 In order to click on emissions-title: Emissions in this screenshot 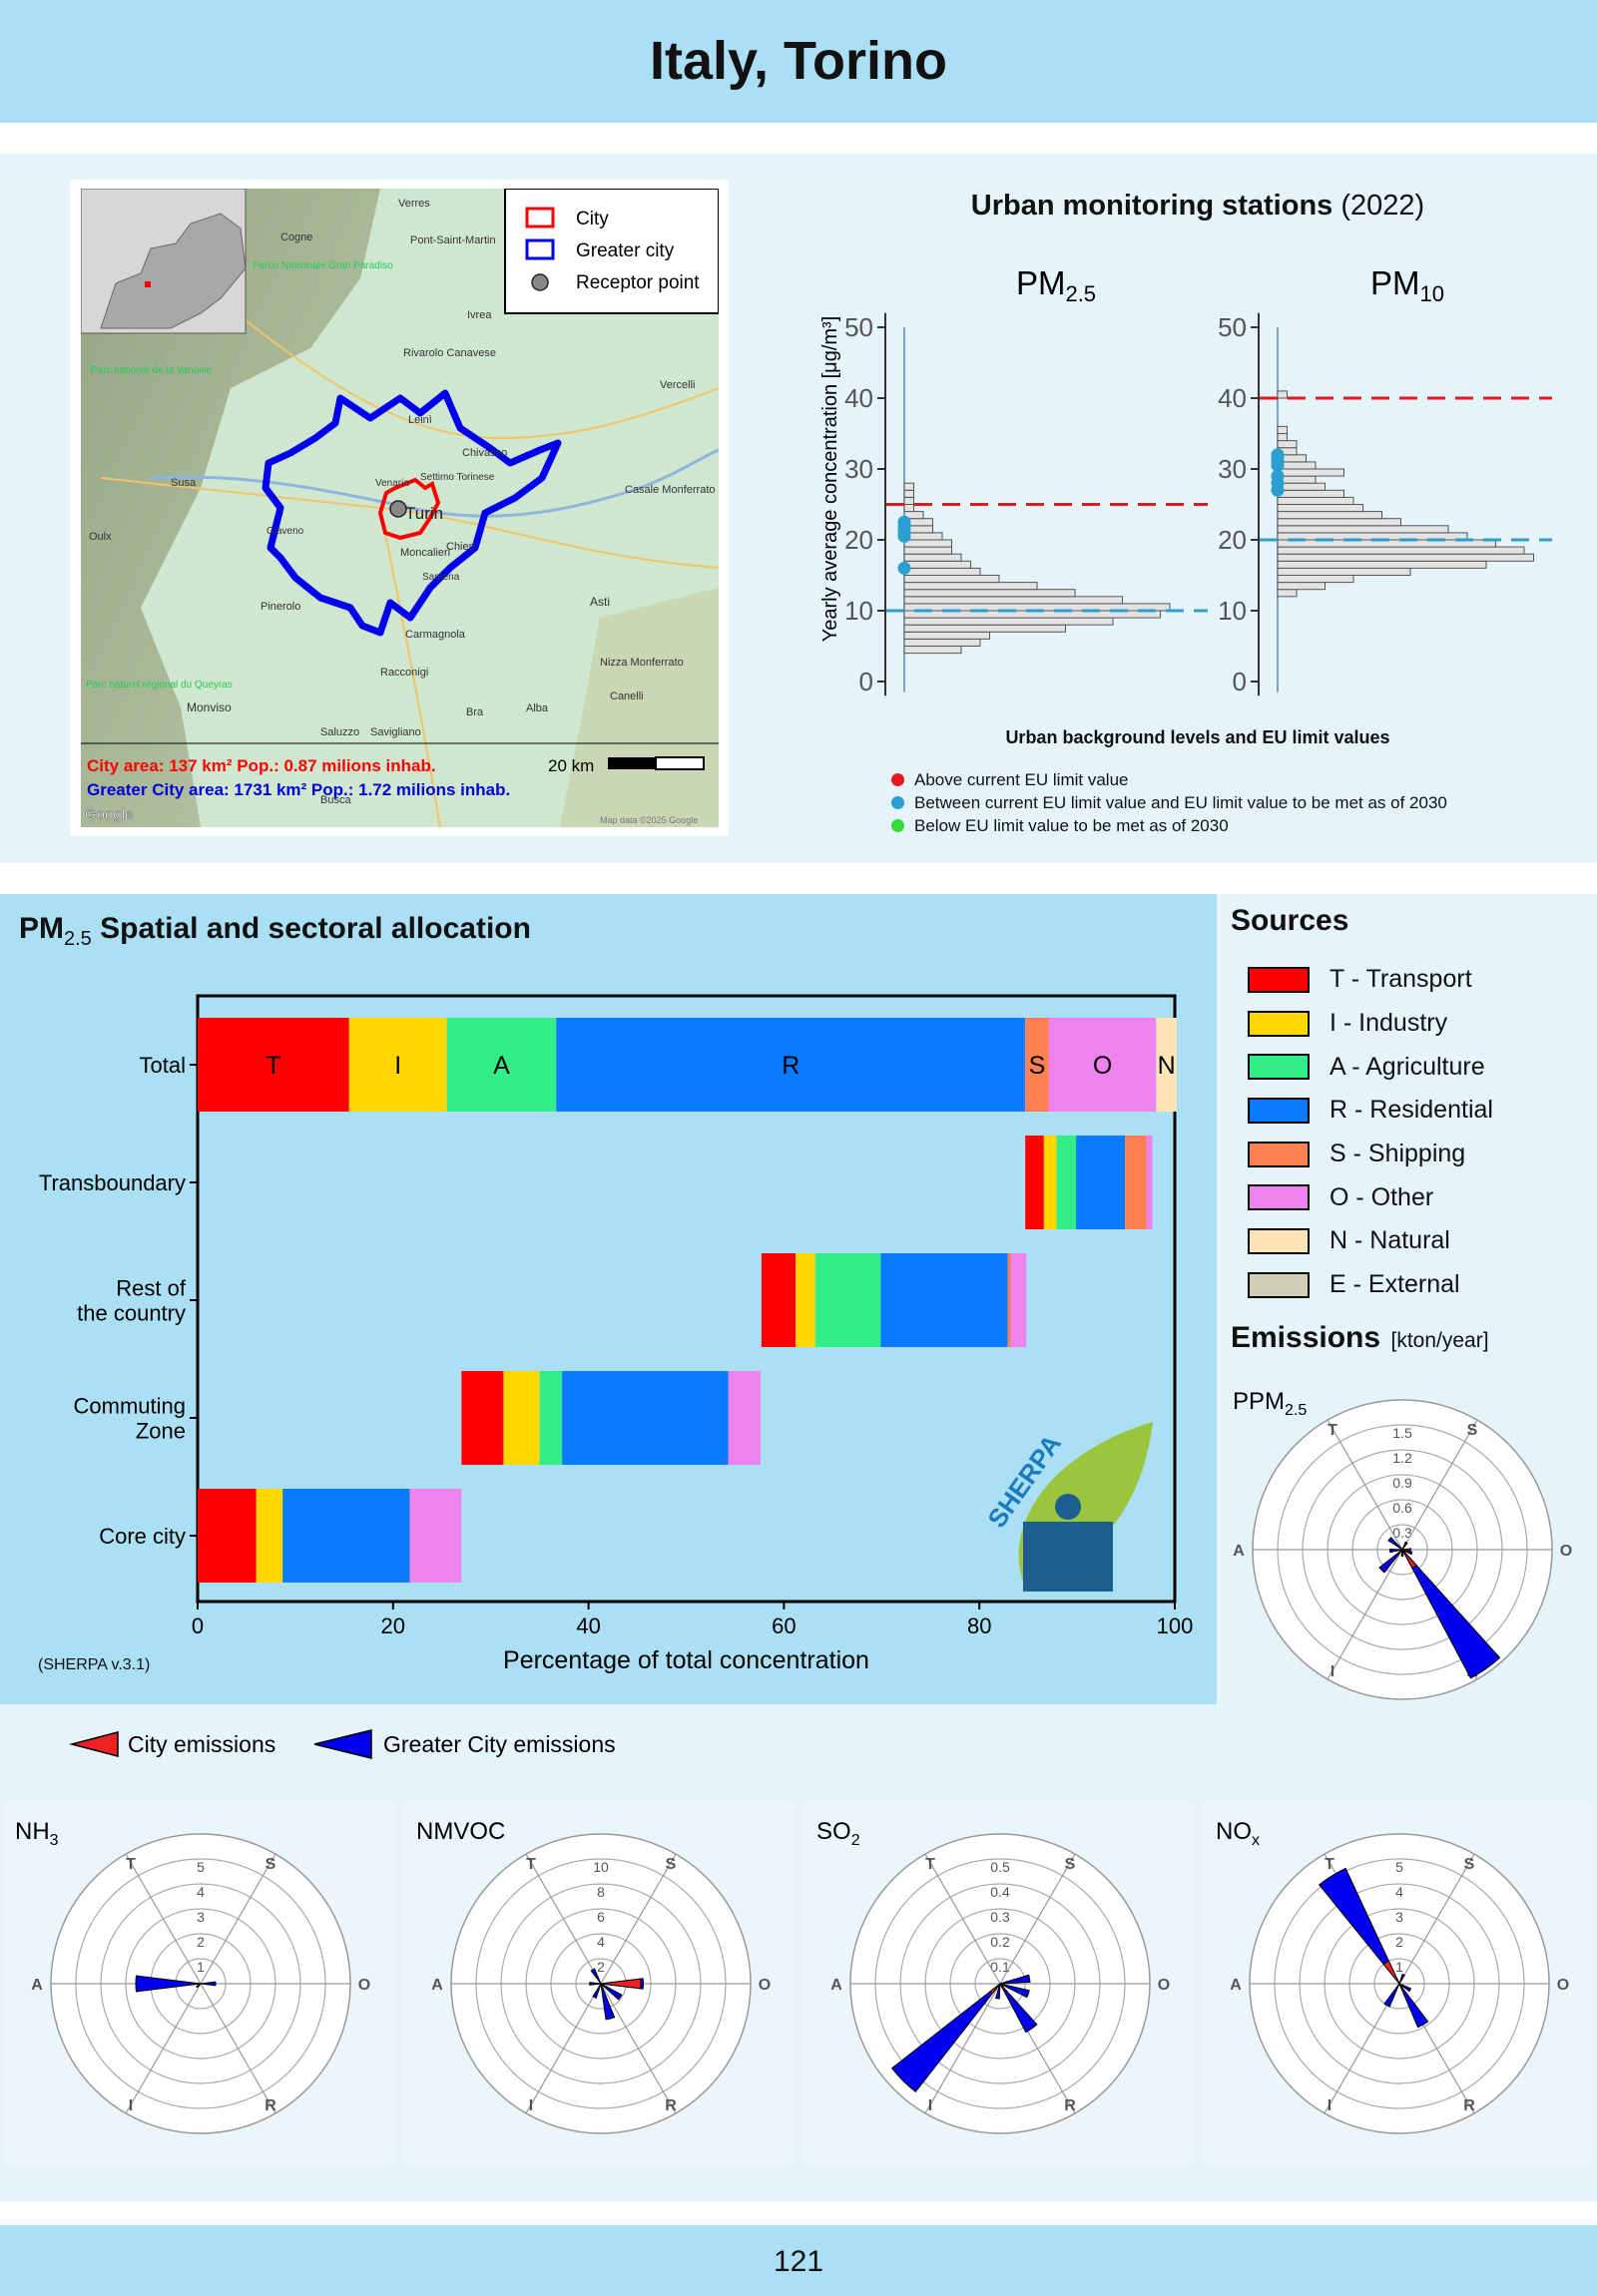, I will do `click(1306, 1337)`.